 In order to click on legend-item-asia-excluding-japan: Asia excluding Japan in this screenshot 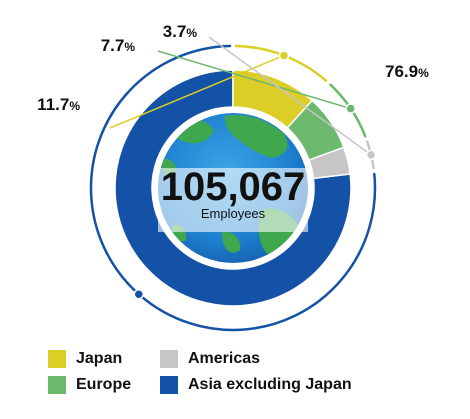, I will do `click(256, 385)`.